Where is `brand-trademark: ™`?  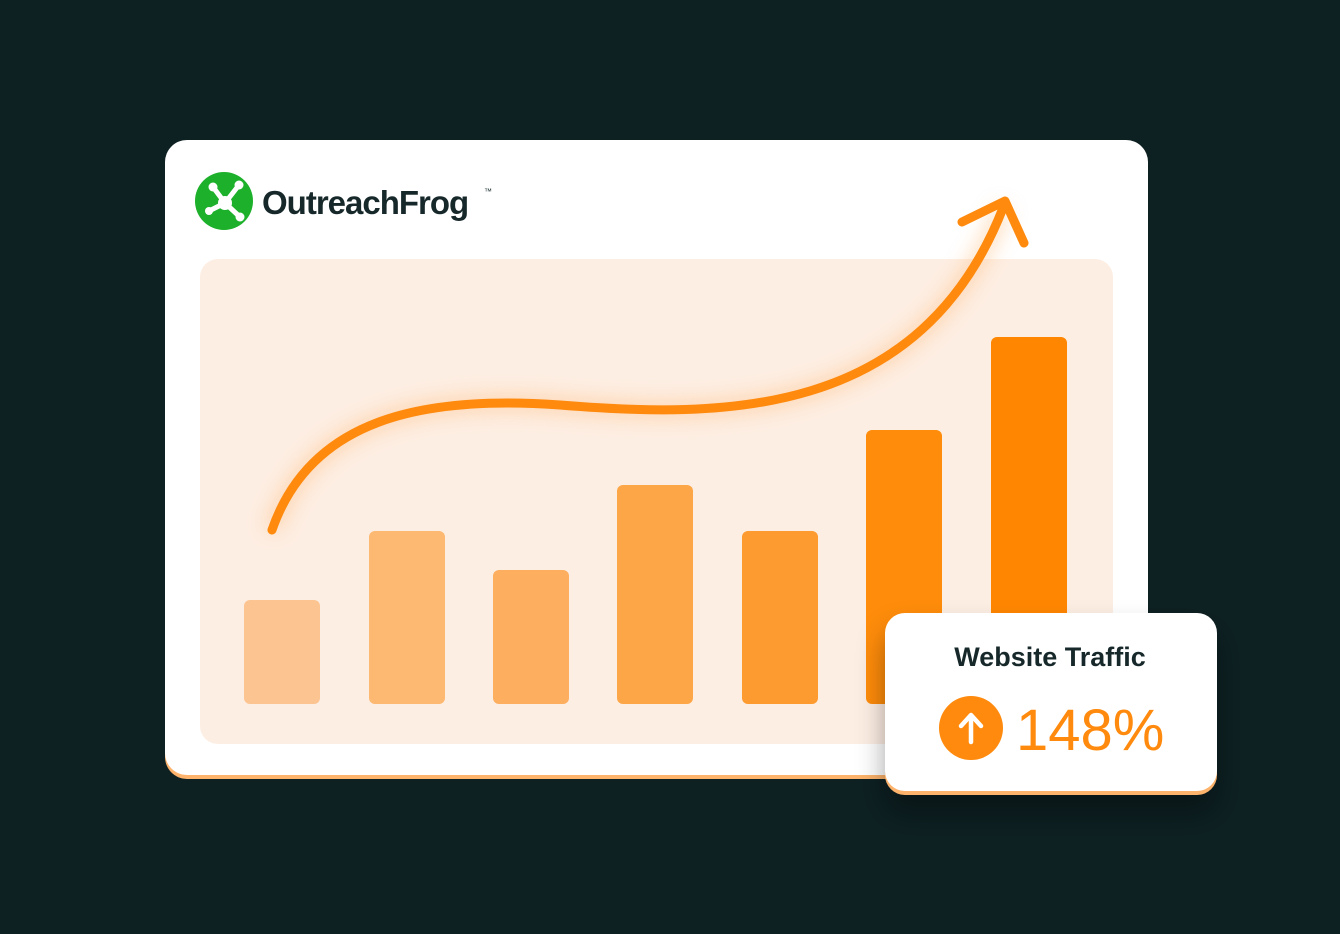 brand-trademark: ™ is located at coordinates (488, 191).